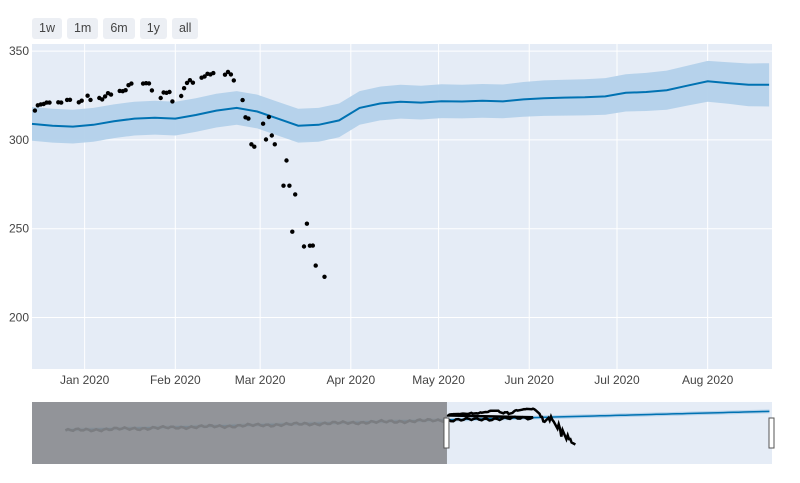  Describe the element at coordinates (239, 433) in the screenshot. I see `slider-mask-left` at that location.